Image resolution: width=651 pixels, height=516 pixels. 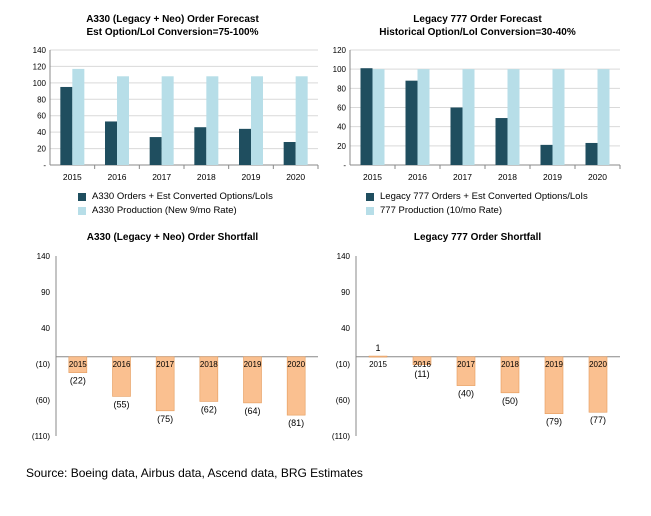 What do you see at coordinates (172, 19) in the screenshot?
I see `chart-title: A330 (Legacy + Neo) Order Forecast` at bounding box center [172, 19].